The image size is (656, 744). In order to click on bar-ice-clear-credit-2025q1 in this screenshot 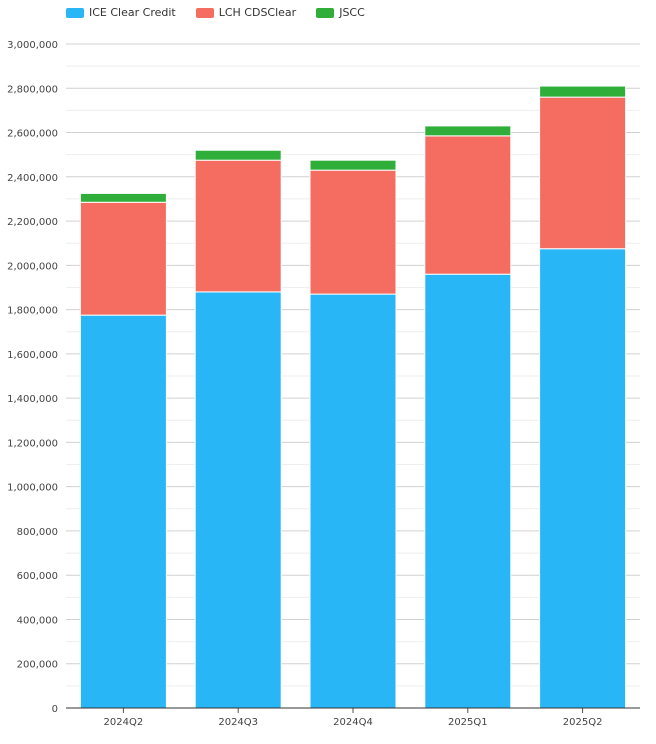, I will do `click(468, 491)`.